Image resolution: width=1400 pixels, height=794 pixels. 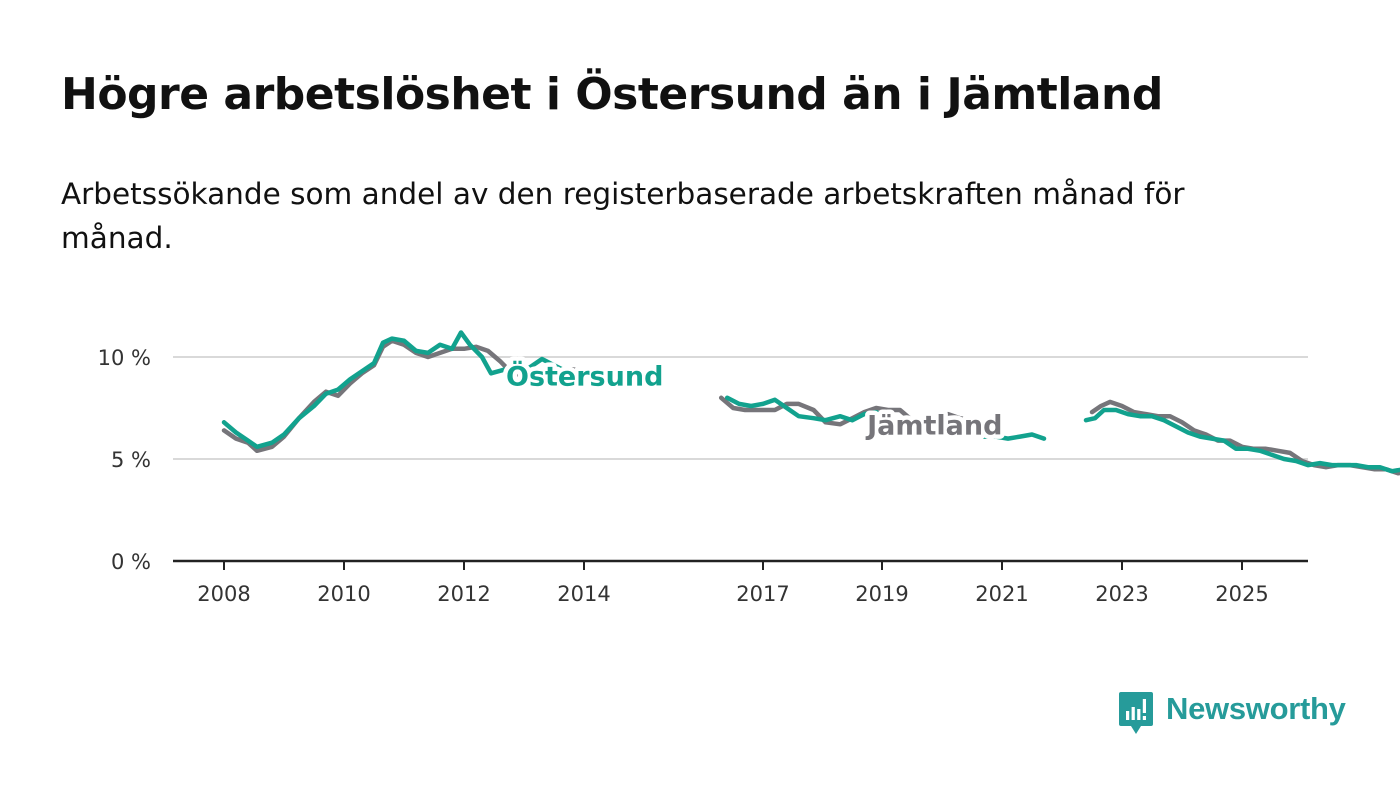 I want to click on x-tick-label: 2021, so click(x=1001, y=594).